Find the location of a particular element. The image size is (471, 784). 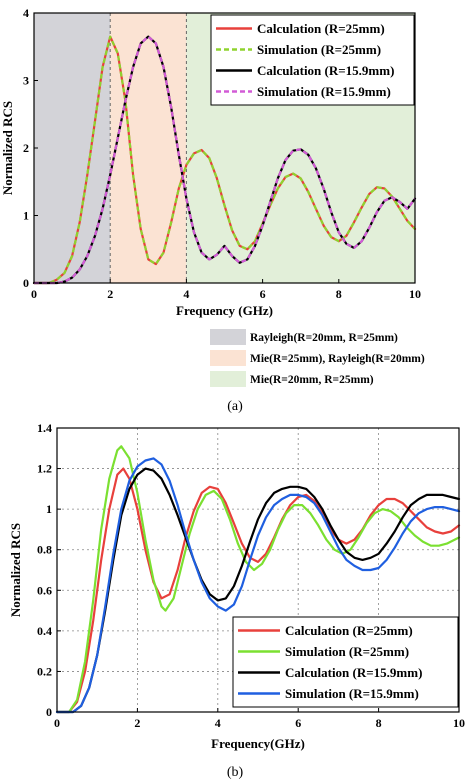

y-tick-label-2: 2 is located at coordinates (26, 148).